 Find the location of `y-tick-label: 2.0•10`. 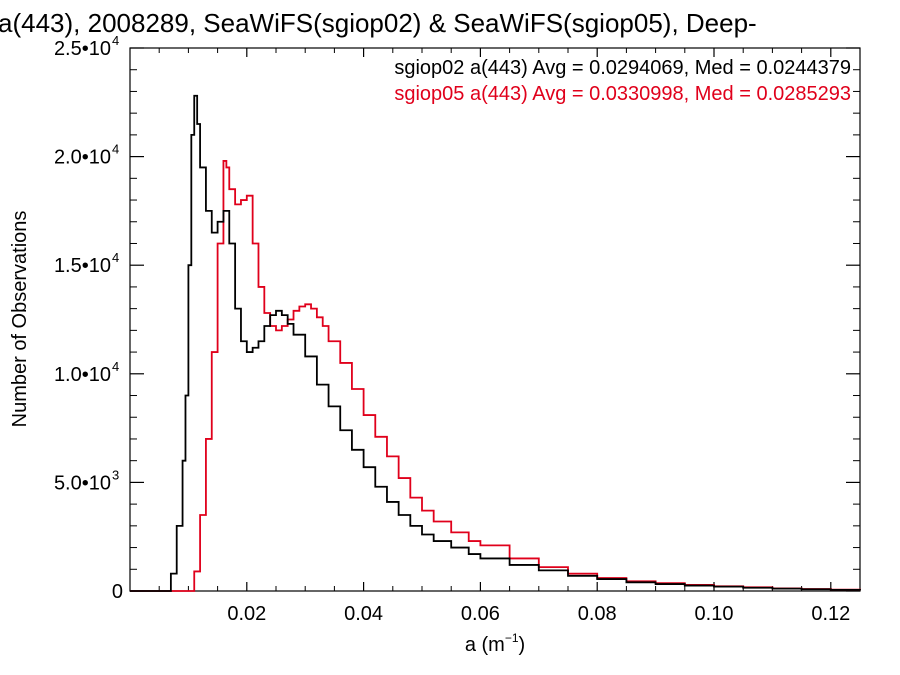

y-tick-label: 2.0•10 is located at coordinates (82, 158).